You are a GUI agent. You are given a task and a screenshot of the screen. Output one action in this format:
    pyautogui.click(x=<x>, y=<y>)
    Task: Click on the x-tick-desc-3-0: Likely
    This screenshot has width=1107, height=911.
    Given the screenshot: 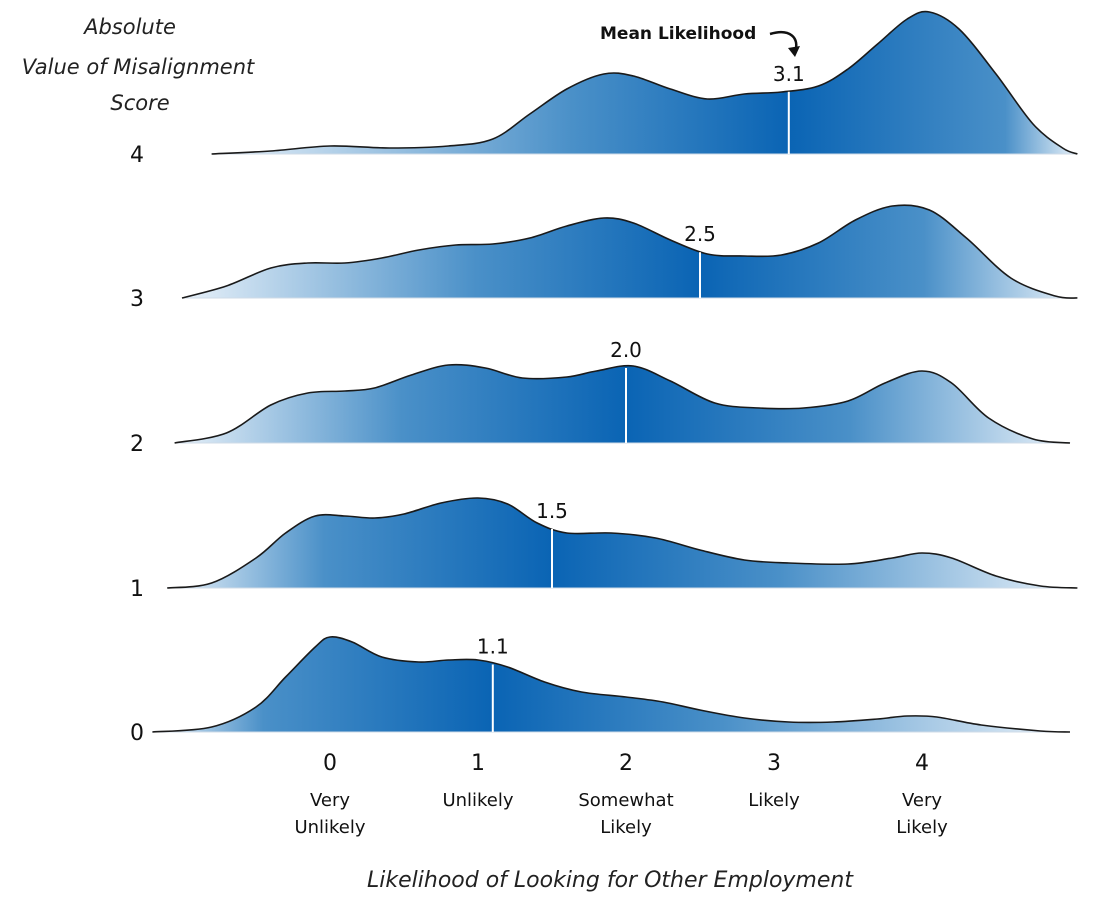 What is the action you would take?
    pyautogui.click(x=774, y=800)
    